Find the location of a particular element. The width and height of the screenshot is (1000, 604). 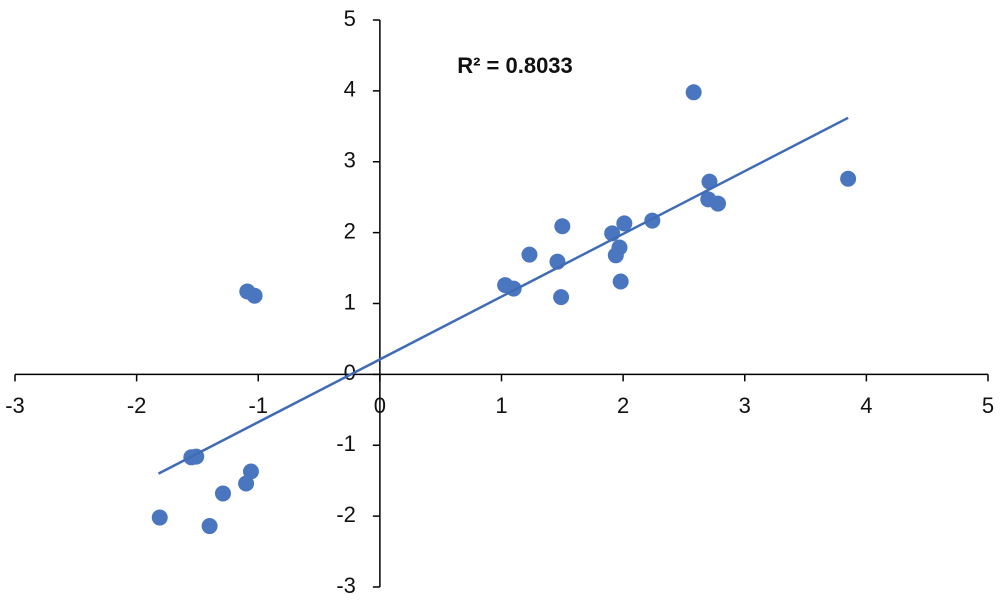

x-tick-label: 0 is located at coordinates (380, 405).